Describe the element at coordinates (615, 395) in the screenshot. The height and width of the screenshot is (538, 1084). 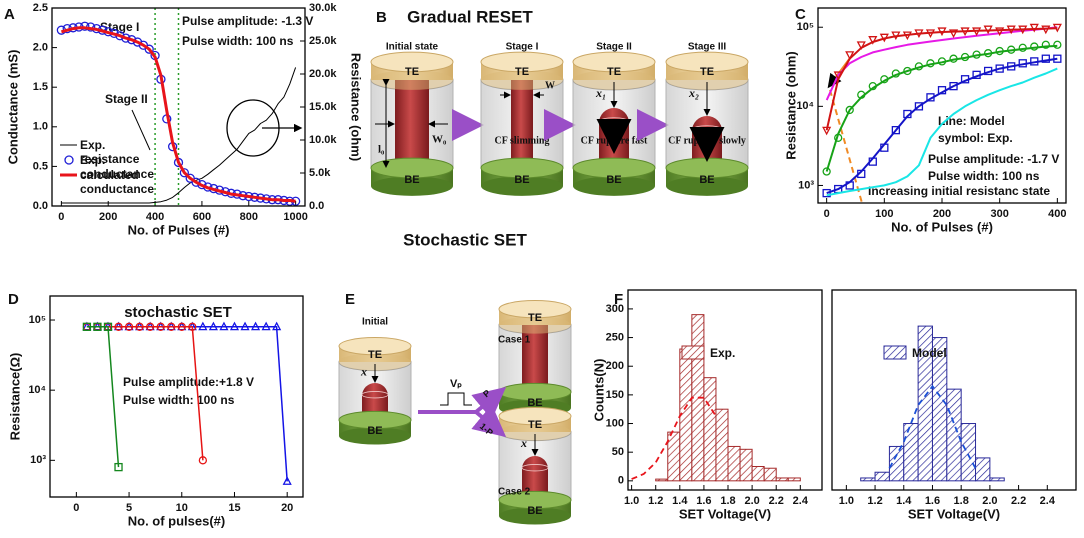
I see `y-tick-label: 150` at that location.